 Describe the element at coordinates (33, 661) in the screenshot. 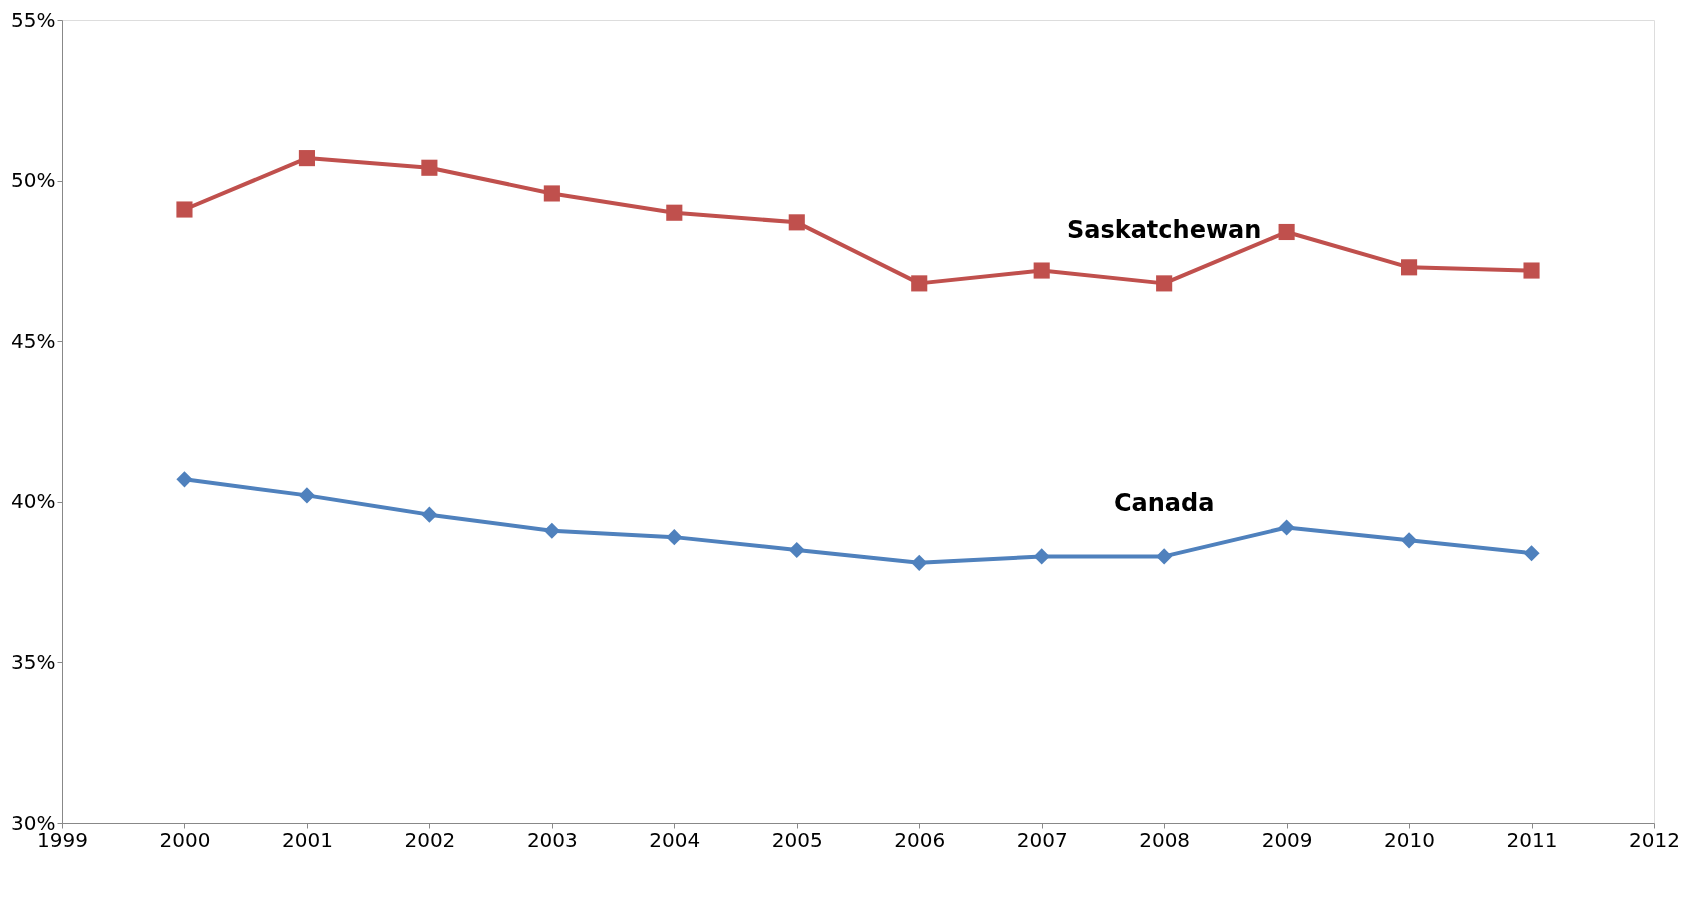

I see `y-tick-label: 35%` at that location.